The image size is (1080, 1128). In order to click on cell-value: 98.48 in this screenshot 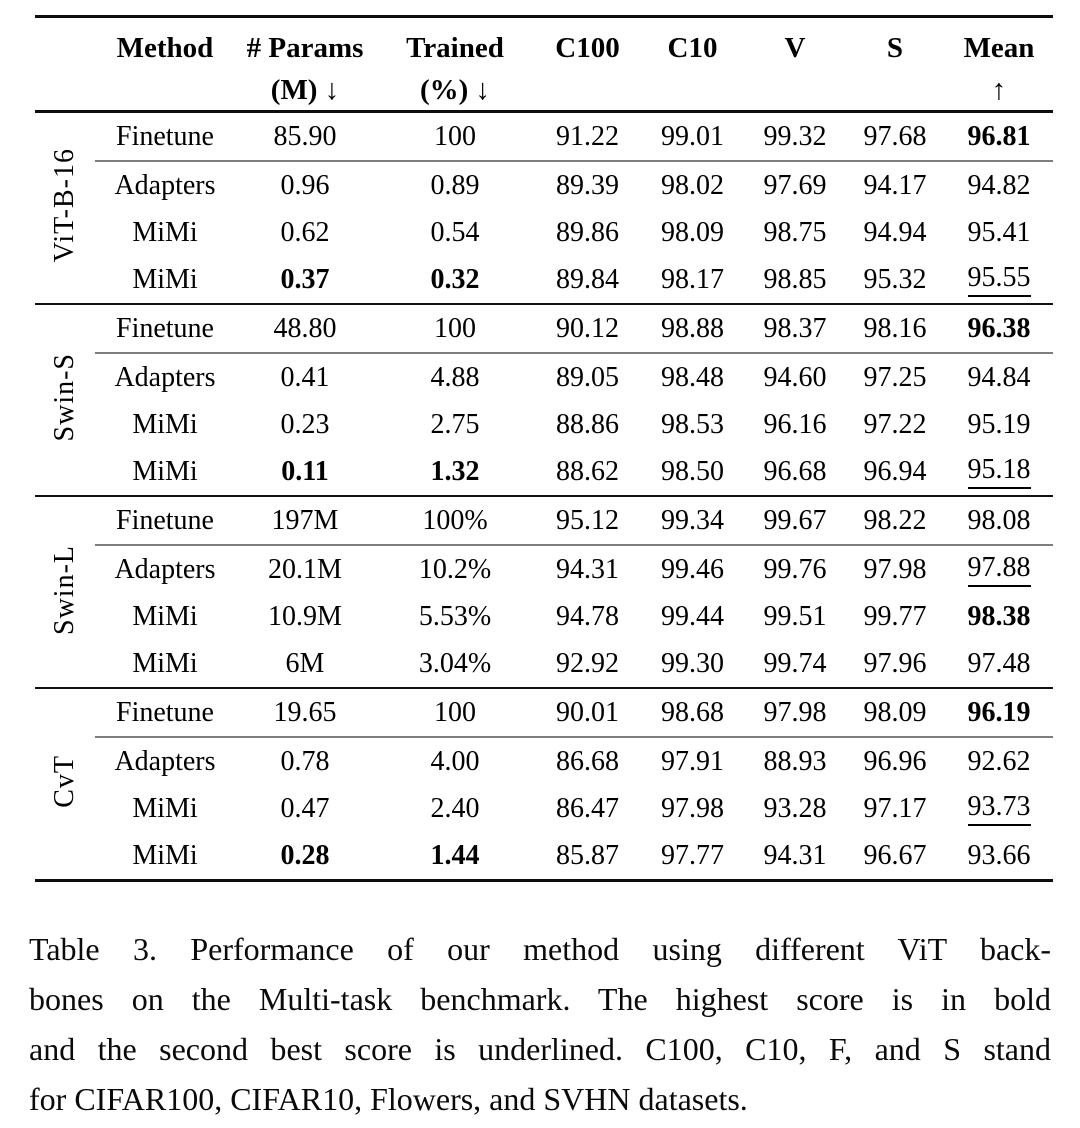, I will do `click(692, 377)`.